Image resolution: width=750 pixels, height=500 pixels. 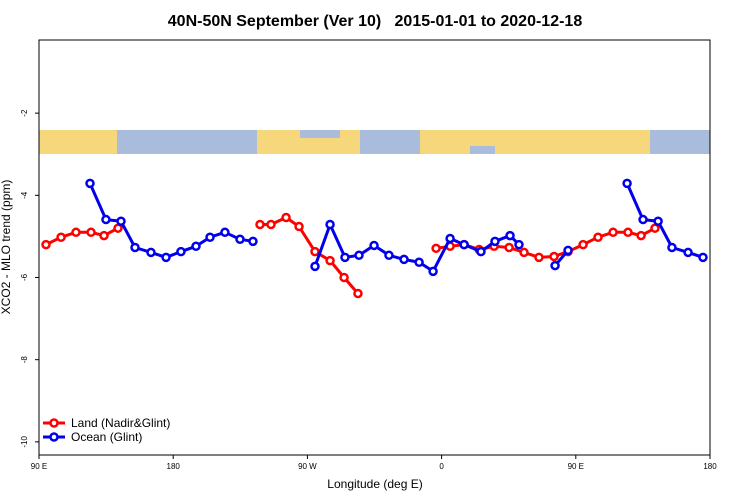 I want to click on legend-label: Ocean (Glint), so click(x=106, y=437).